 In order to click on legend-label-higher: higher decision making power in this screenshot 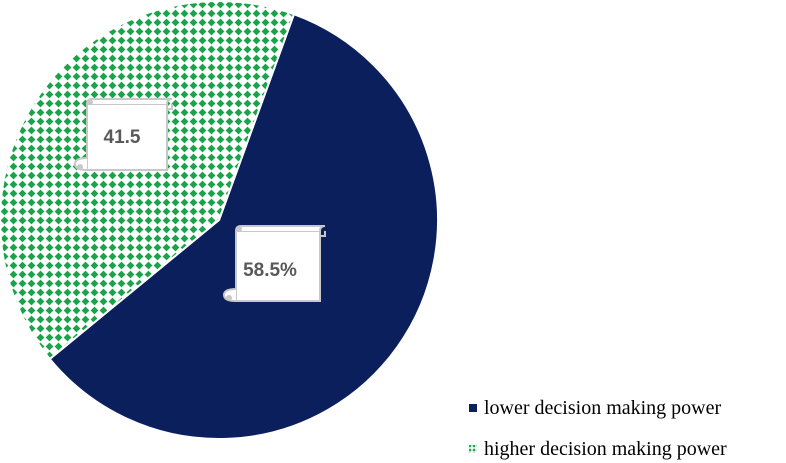, I will do `click(605, 449)`.